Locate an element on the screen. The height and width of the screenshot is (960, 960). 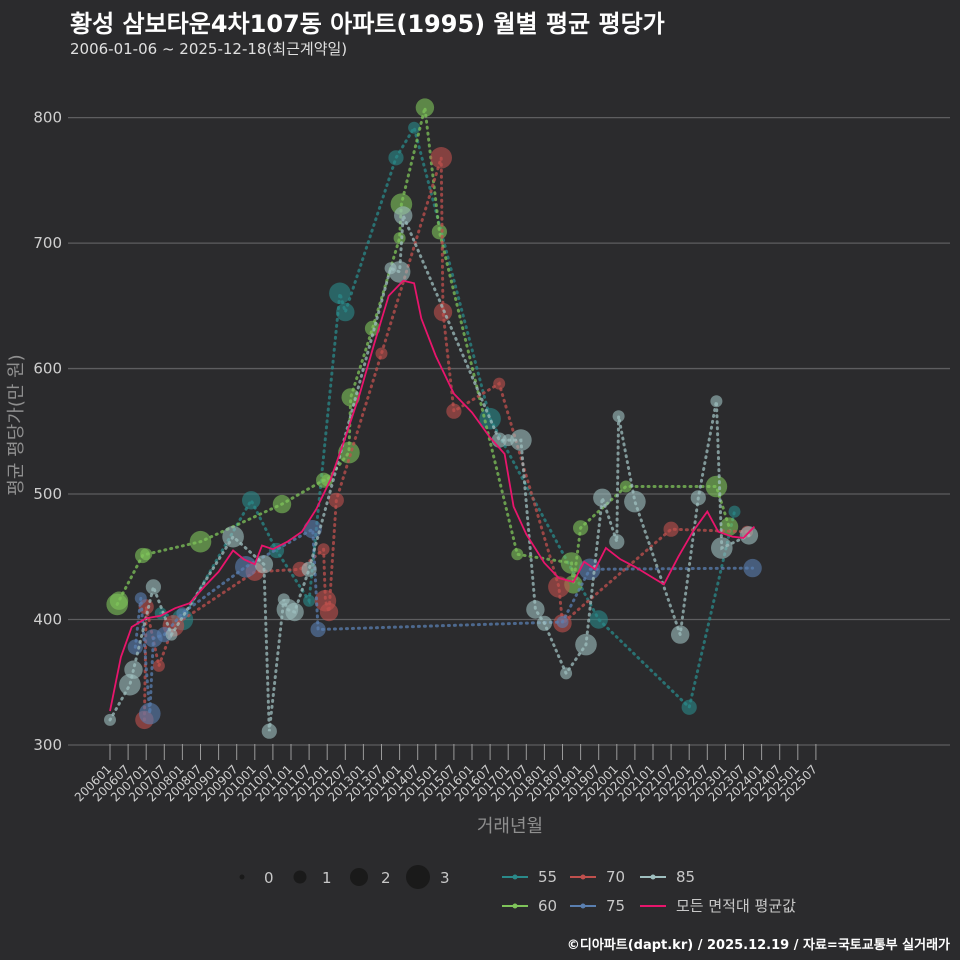
legend-label-70: 70 is located at coordinates (615, 877).